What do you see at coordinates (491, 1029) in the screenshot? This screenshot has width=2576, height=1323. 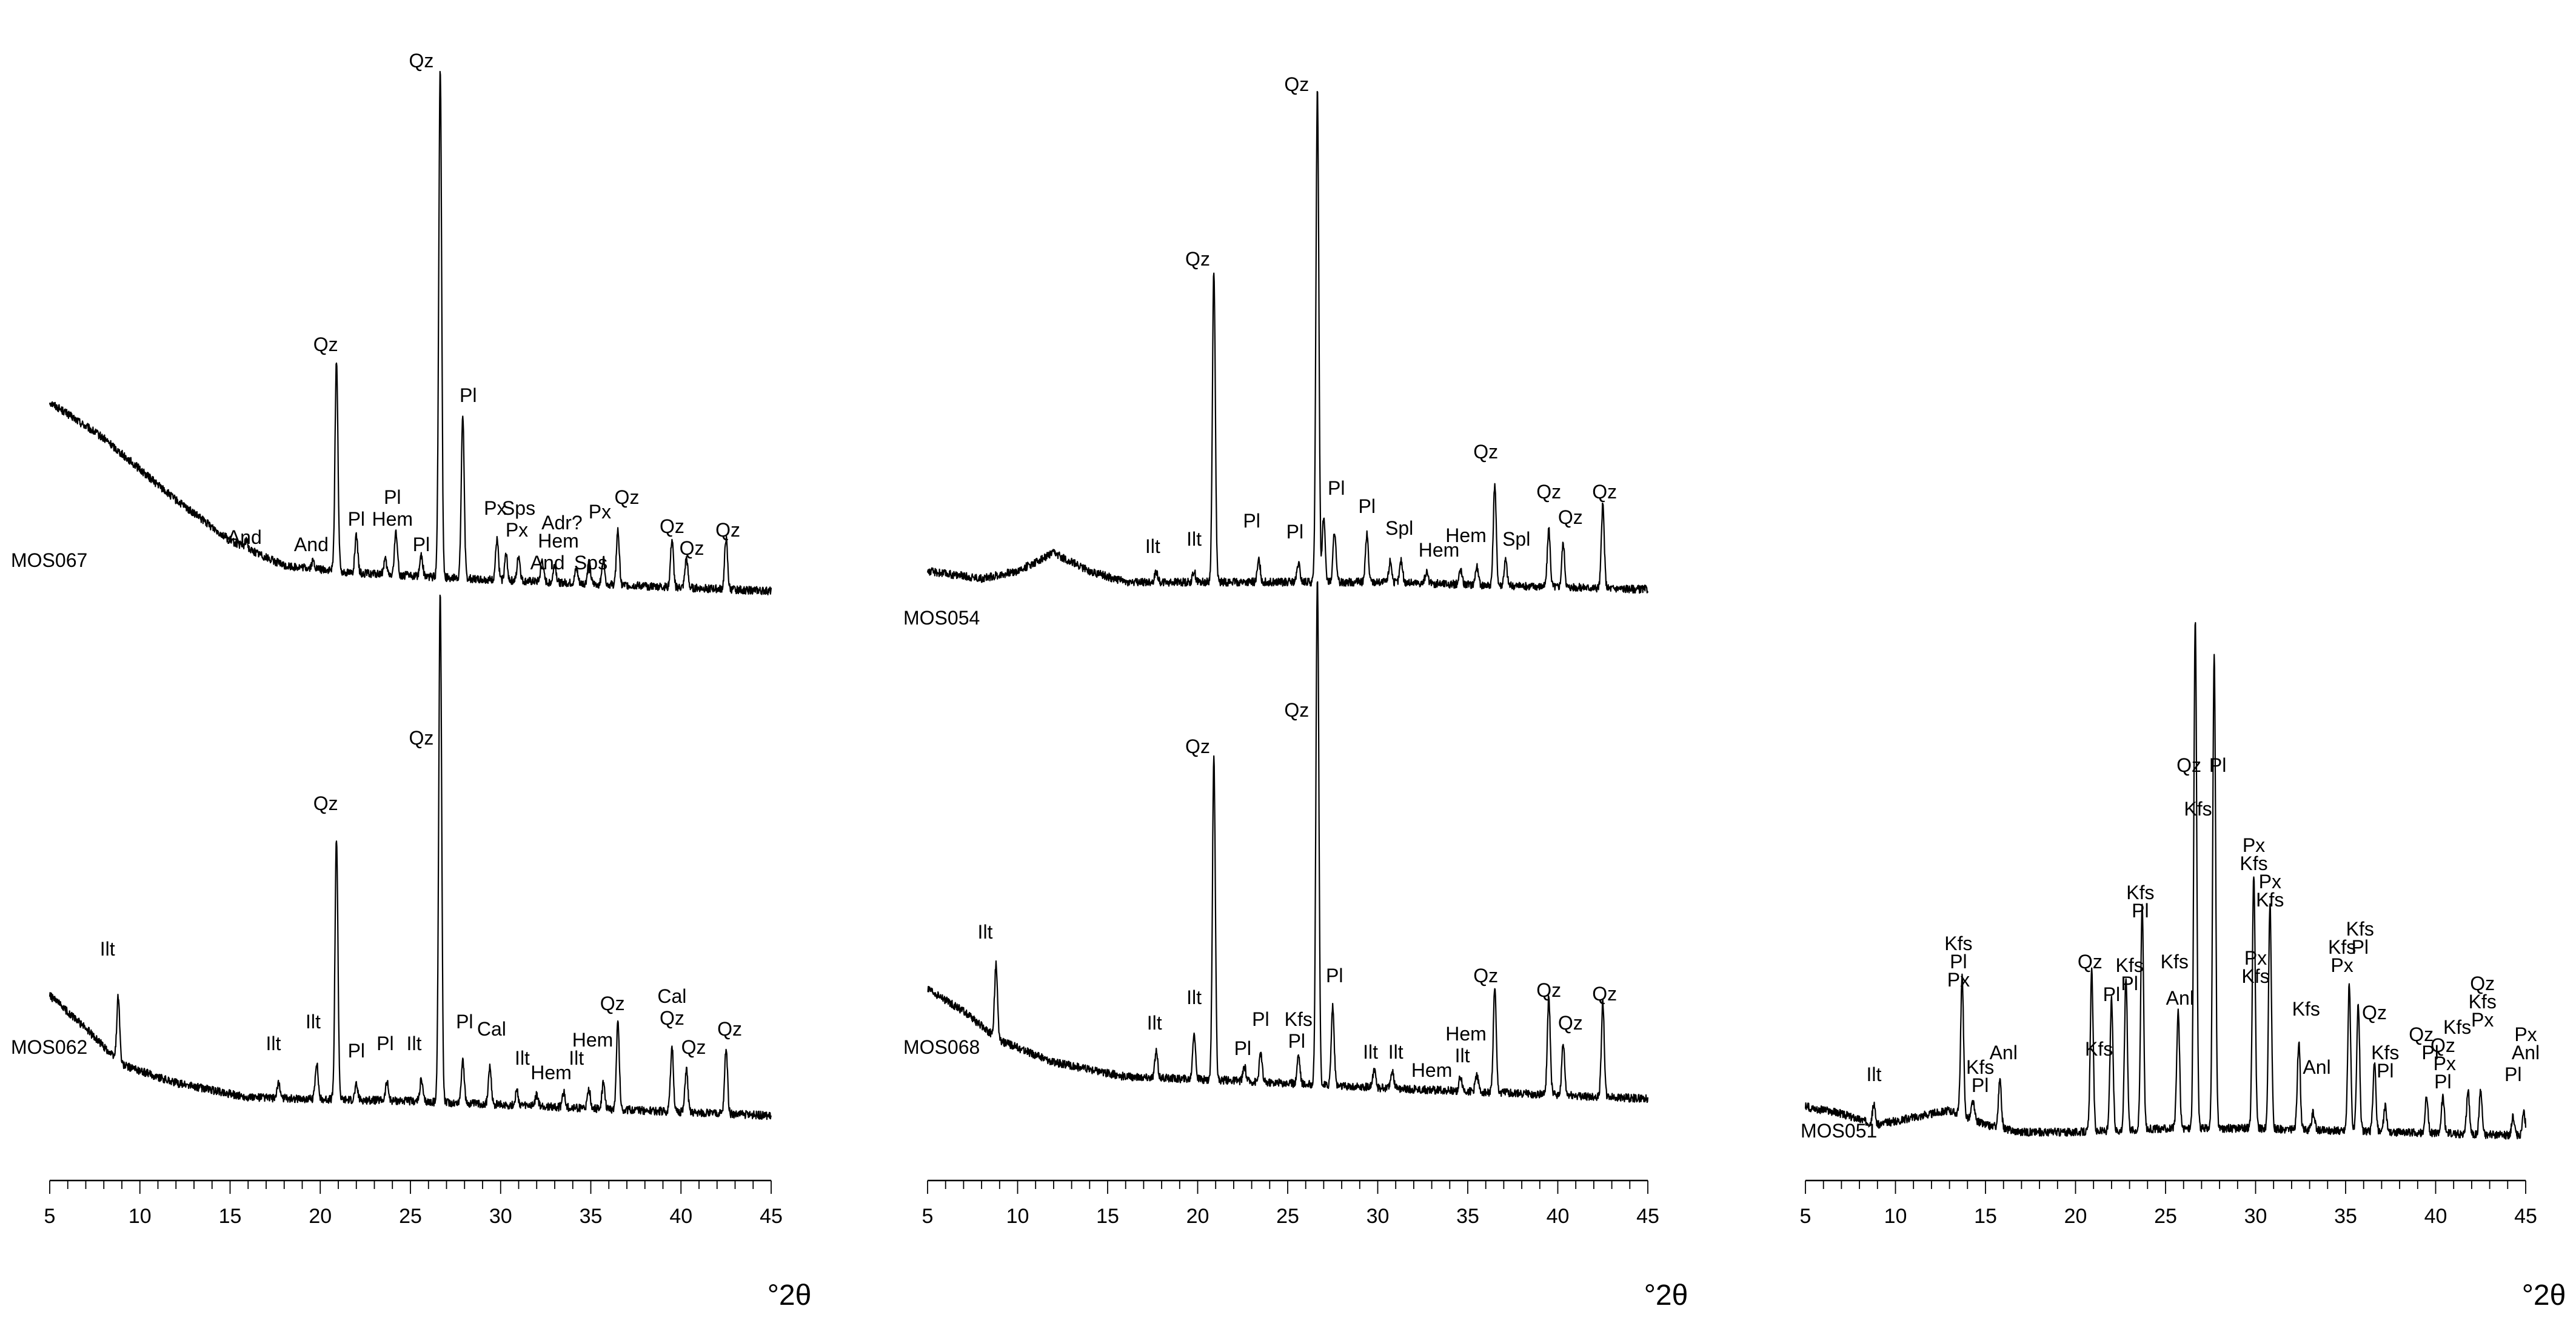 I see `peak-label: Cal` at bounding box center [491, 1029].